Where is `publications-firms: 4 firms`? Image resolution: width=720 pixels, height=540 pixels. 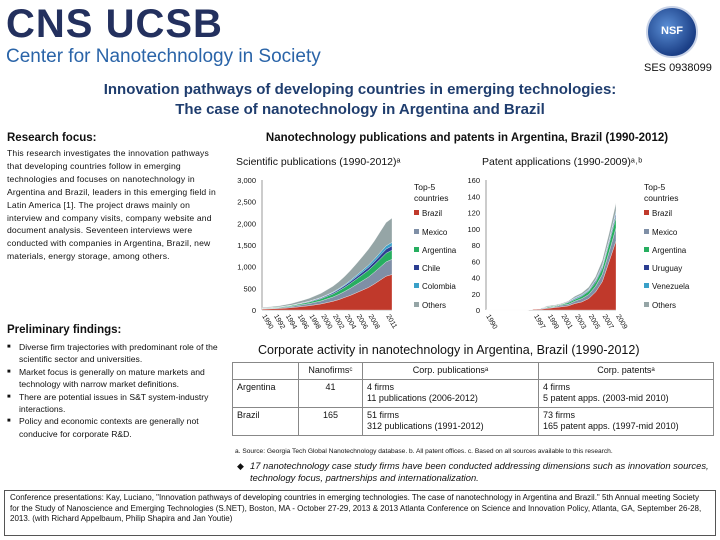
publications-firms: 4 firms is located at coordinates (380, 386).